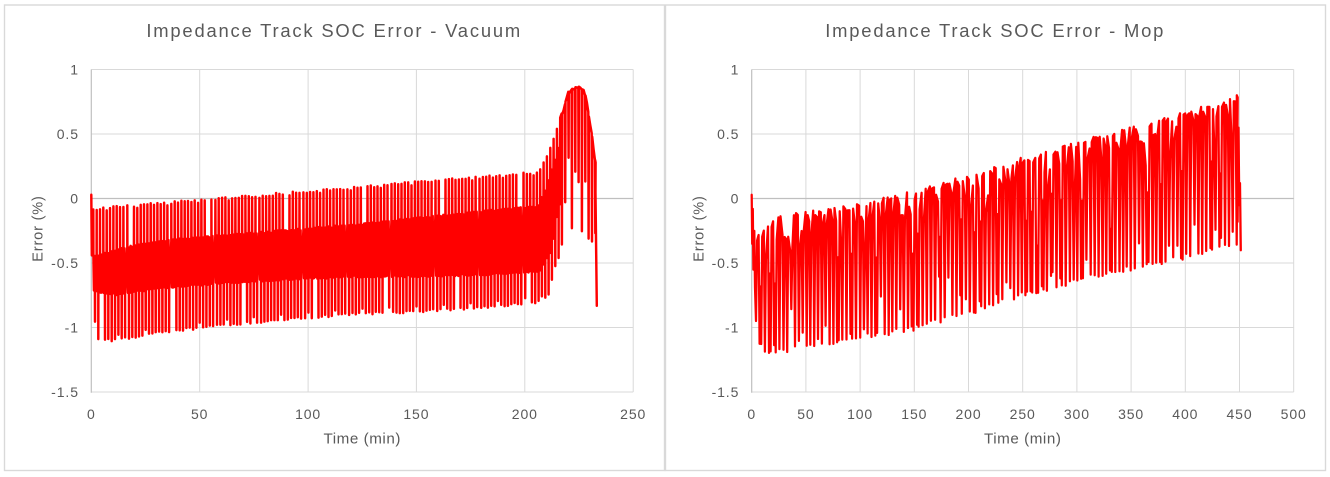  I want to click on svg-text: 300, so click(1077, 414).